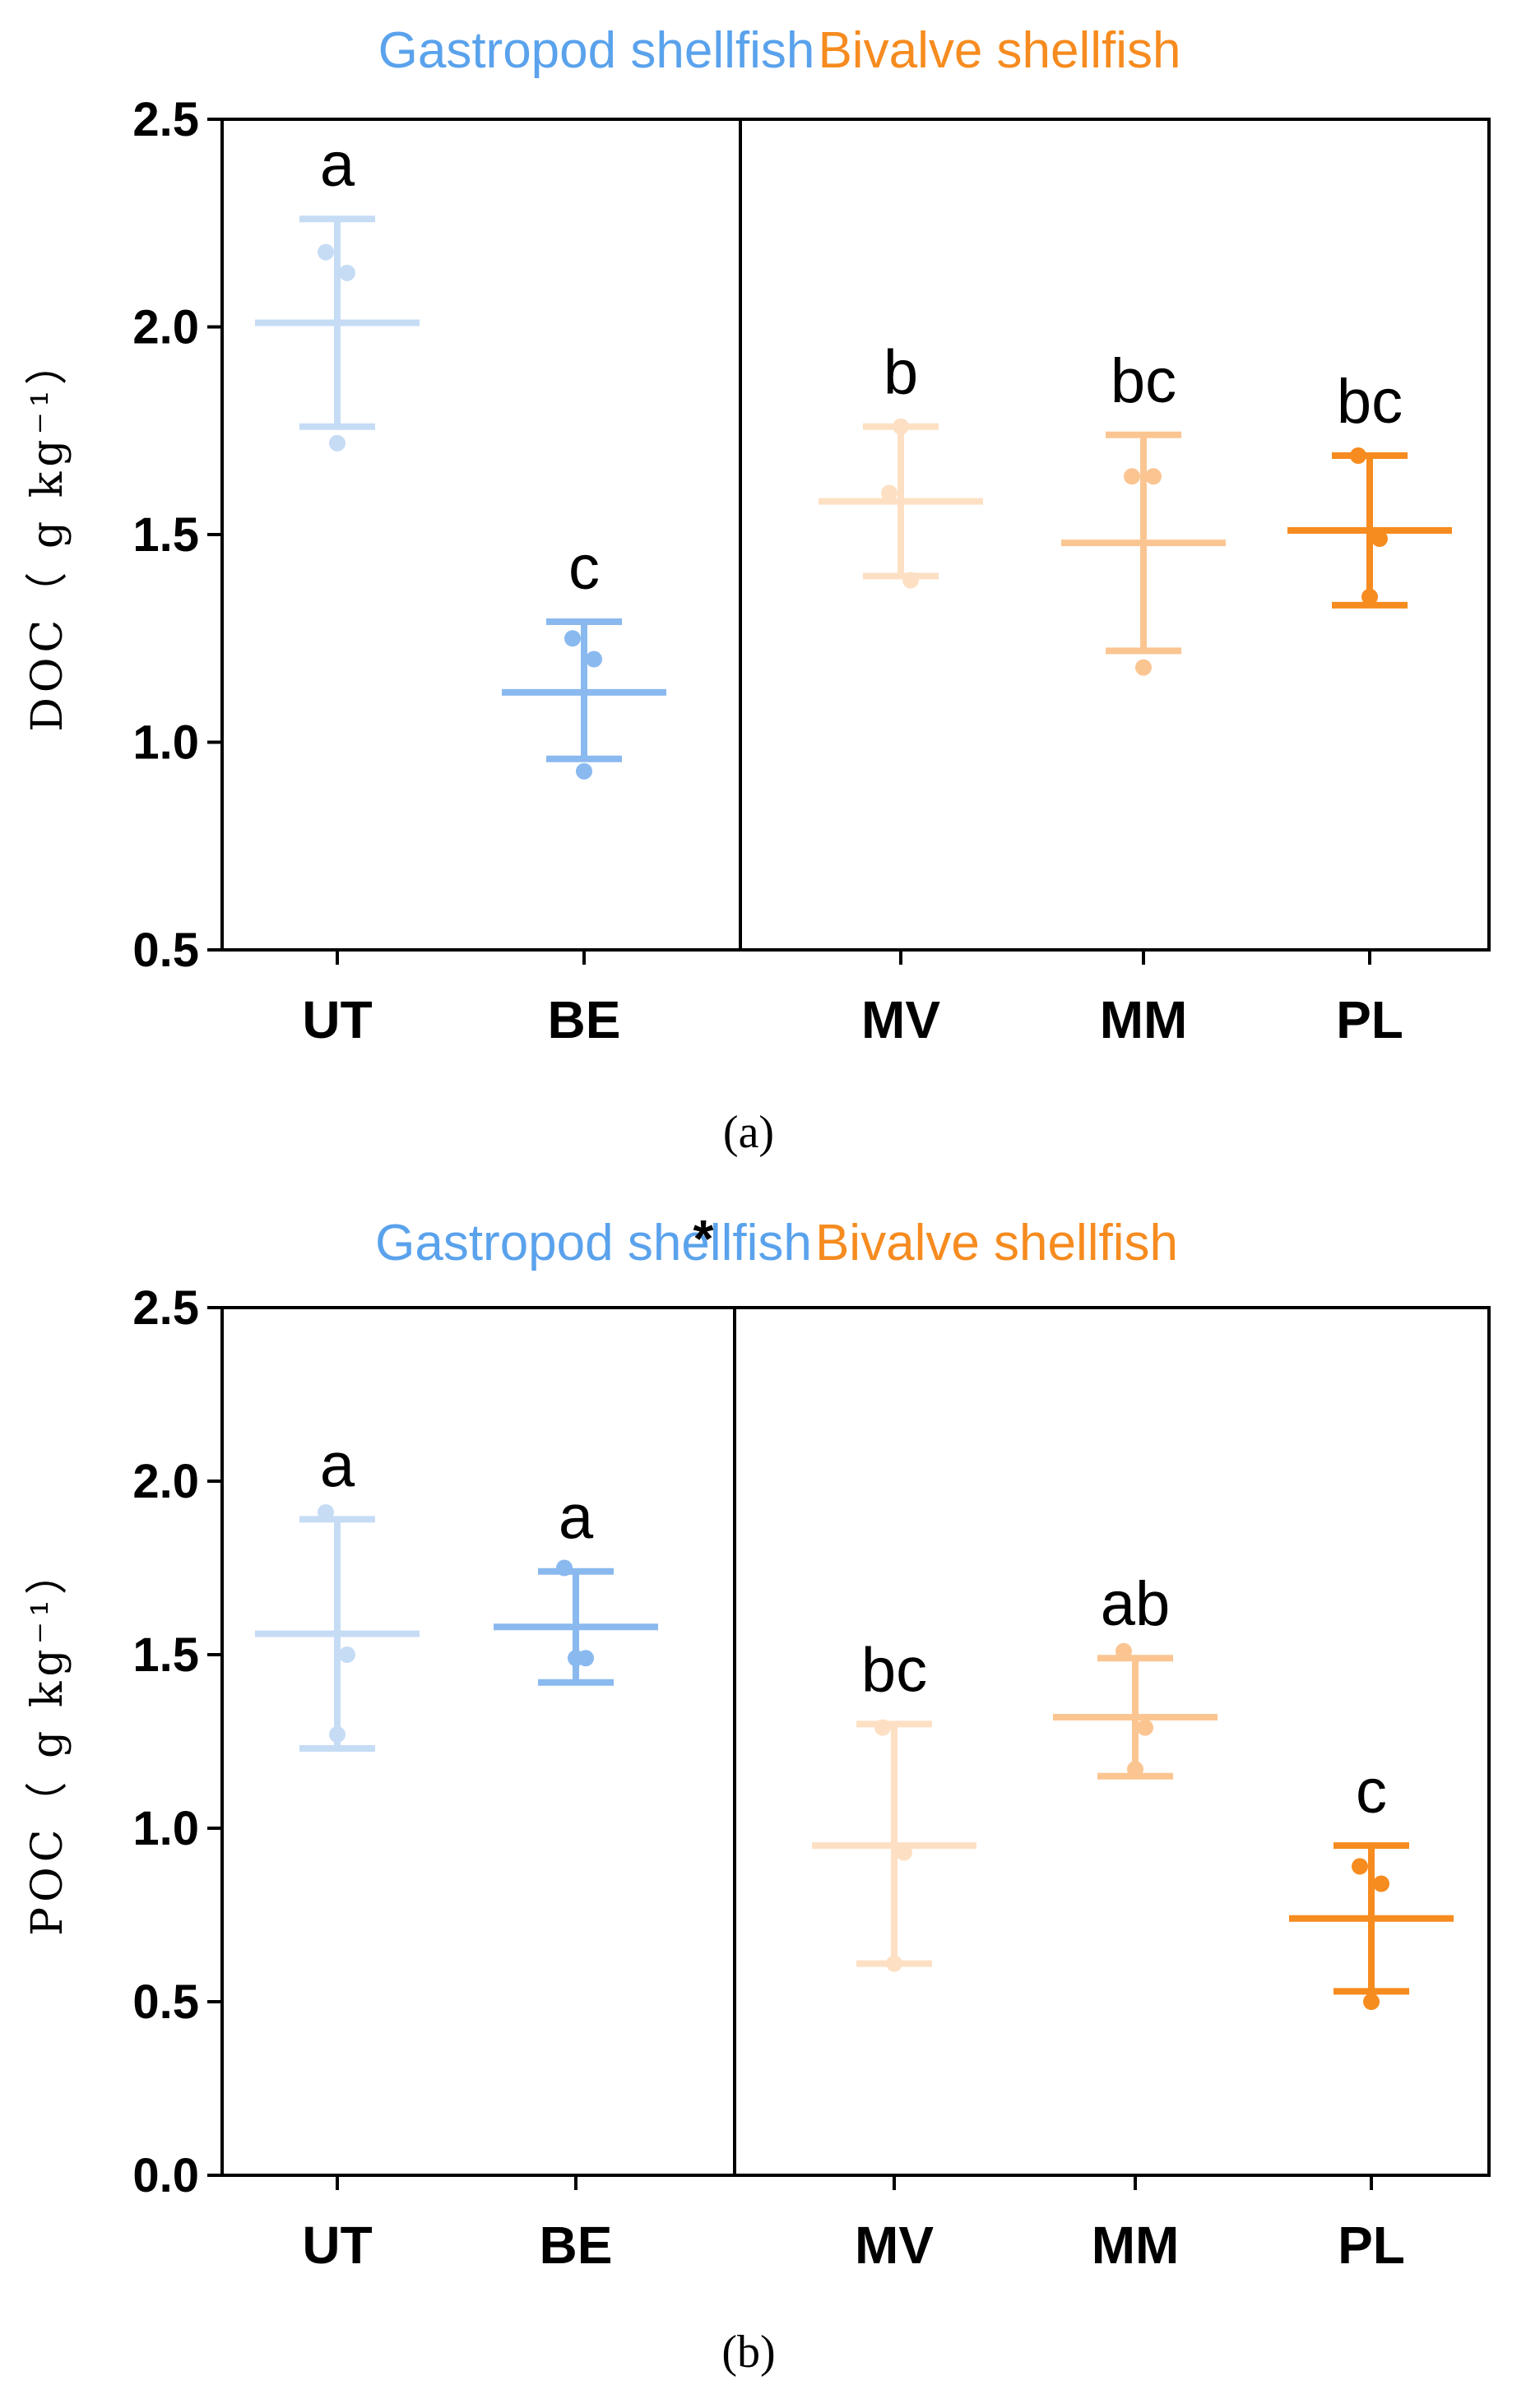 The width and height of the screenshot is (1526, 2408). I want to click on series-mv: bc, so click(894, 1803).